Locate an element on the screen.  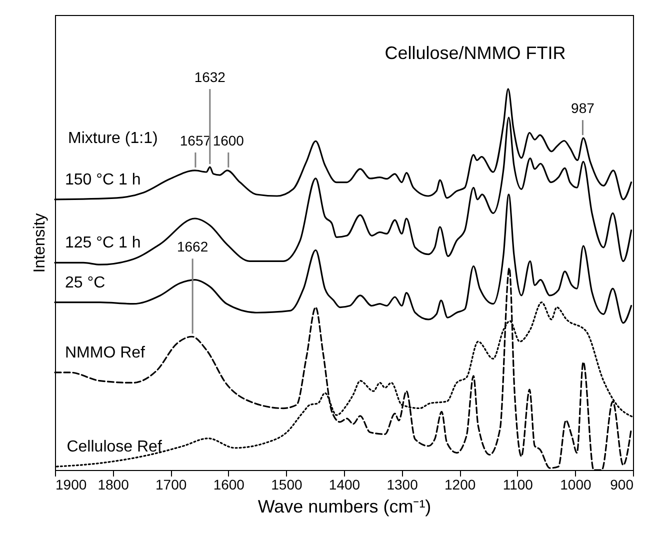
x-tick-label: 1800 is located at coordinates (114, 484).